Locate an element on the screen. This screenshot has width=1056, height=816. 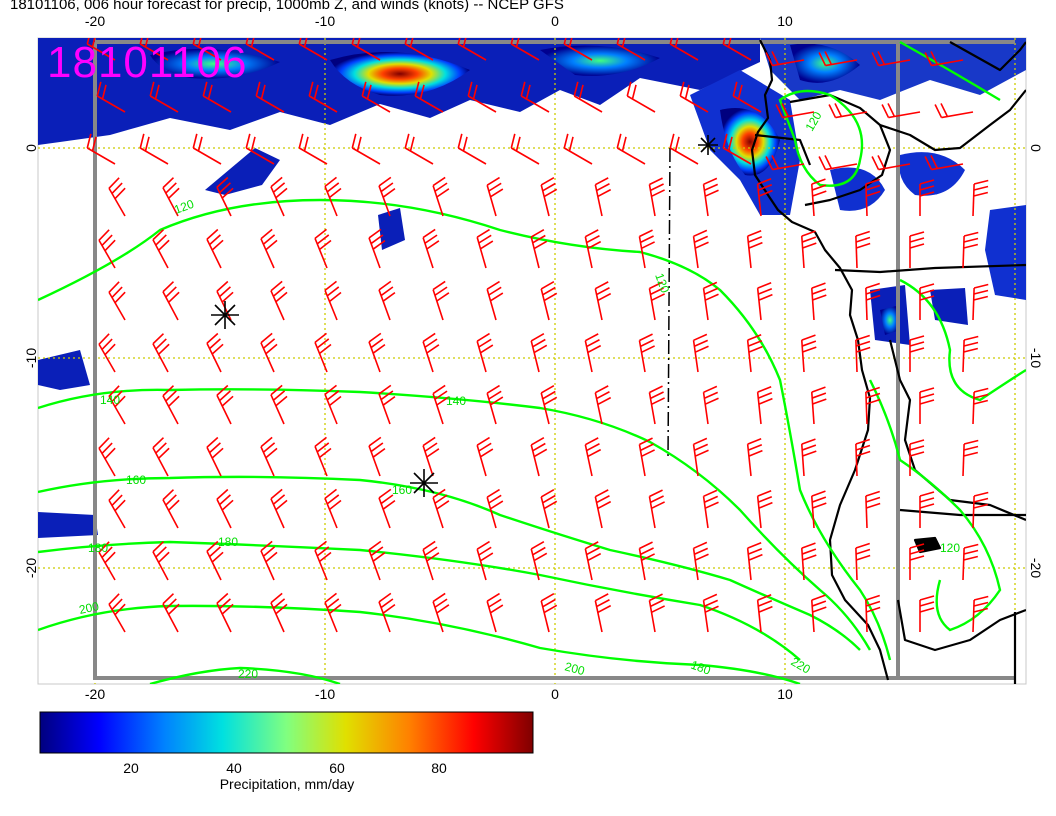
contour-label: 180 is located at coordinates (98, 548).